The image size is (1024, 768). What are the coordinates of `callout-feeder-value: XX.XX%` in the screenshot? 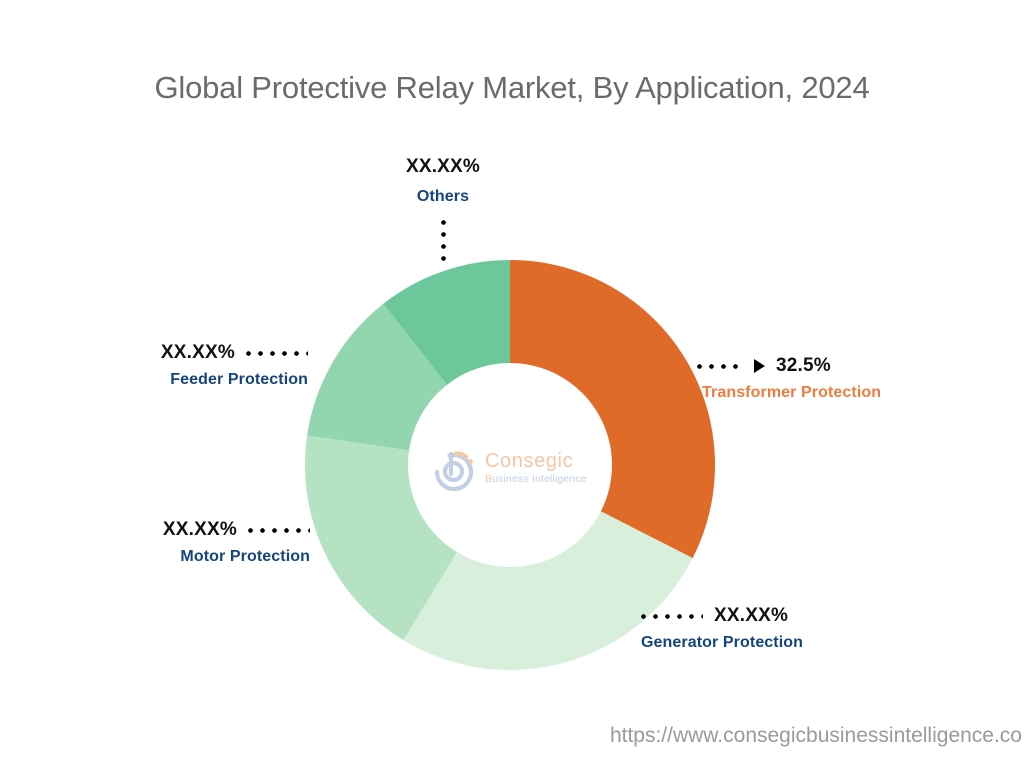 It's located at (197, 352).